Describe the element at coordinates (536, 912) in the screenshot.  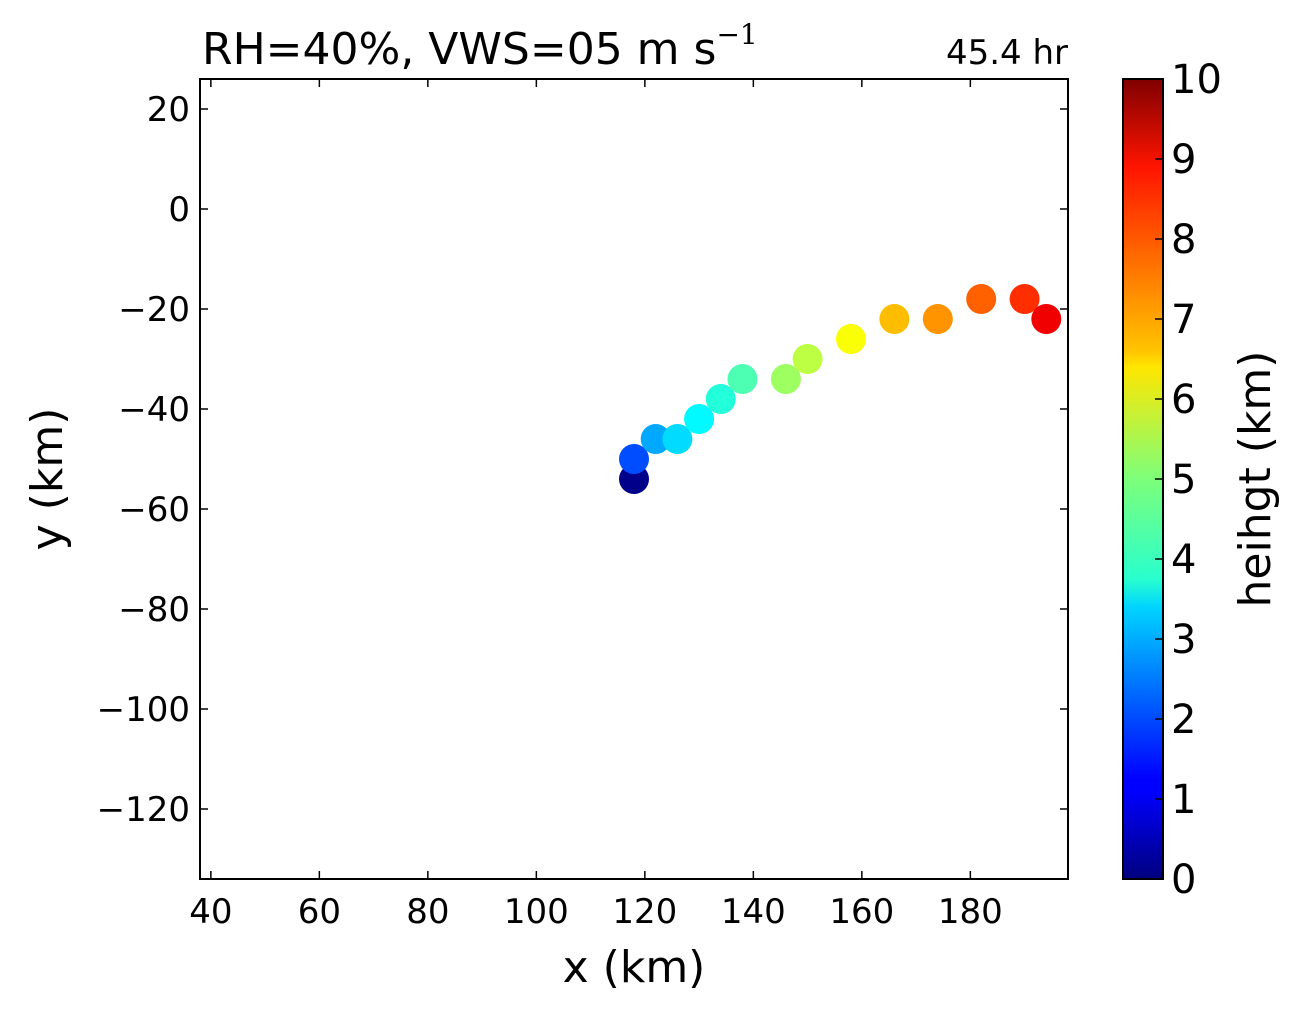
I see `x-tick-label: 100` at that location.